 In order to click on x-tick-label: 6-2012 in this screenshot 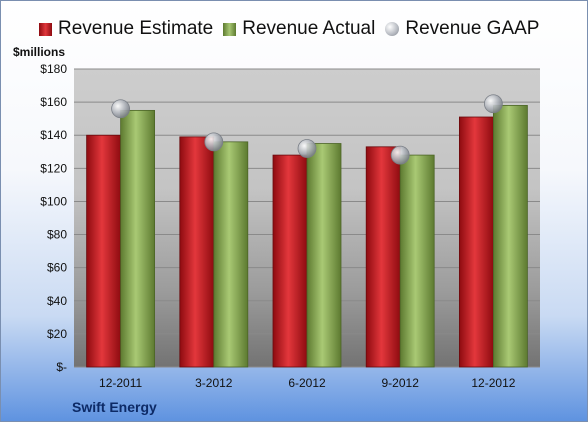, I will do `click(307, 383)`.